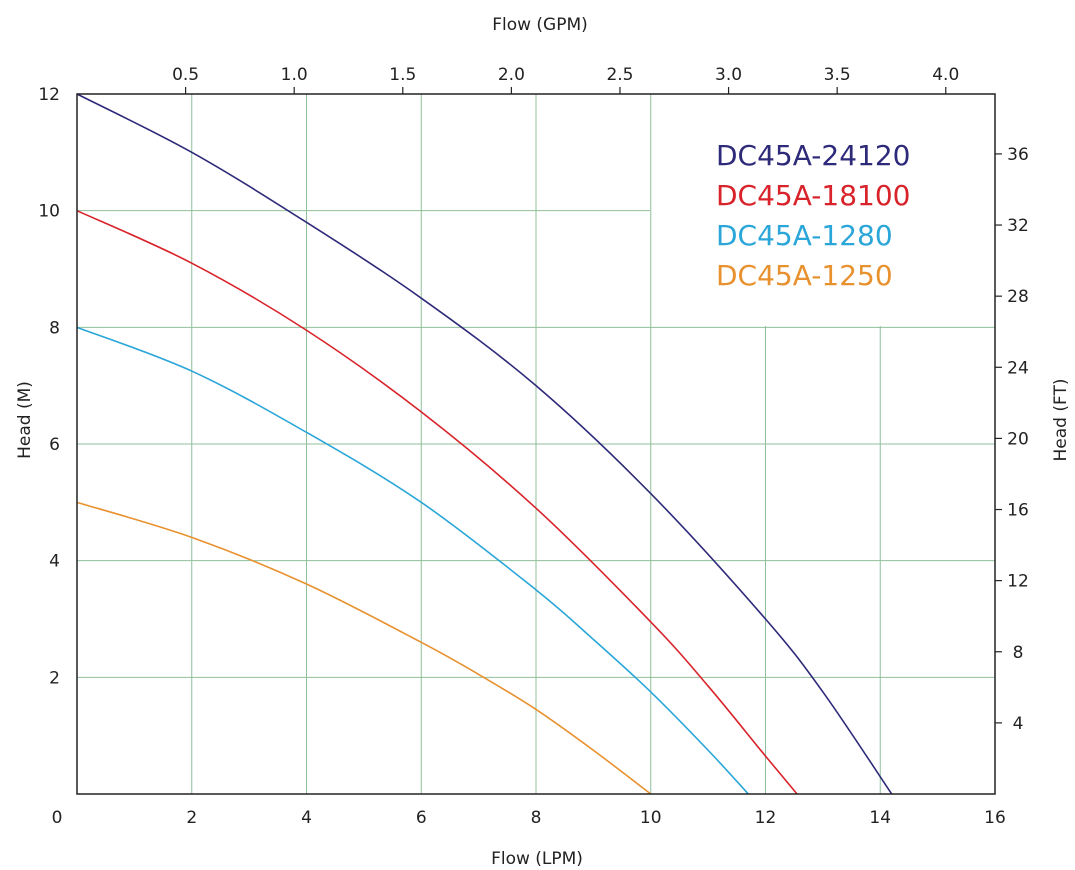  Describe the element at coordinates (191, 818) in the screenshot. I see `x-tick-label: 2` at that location.